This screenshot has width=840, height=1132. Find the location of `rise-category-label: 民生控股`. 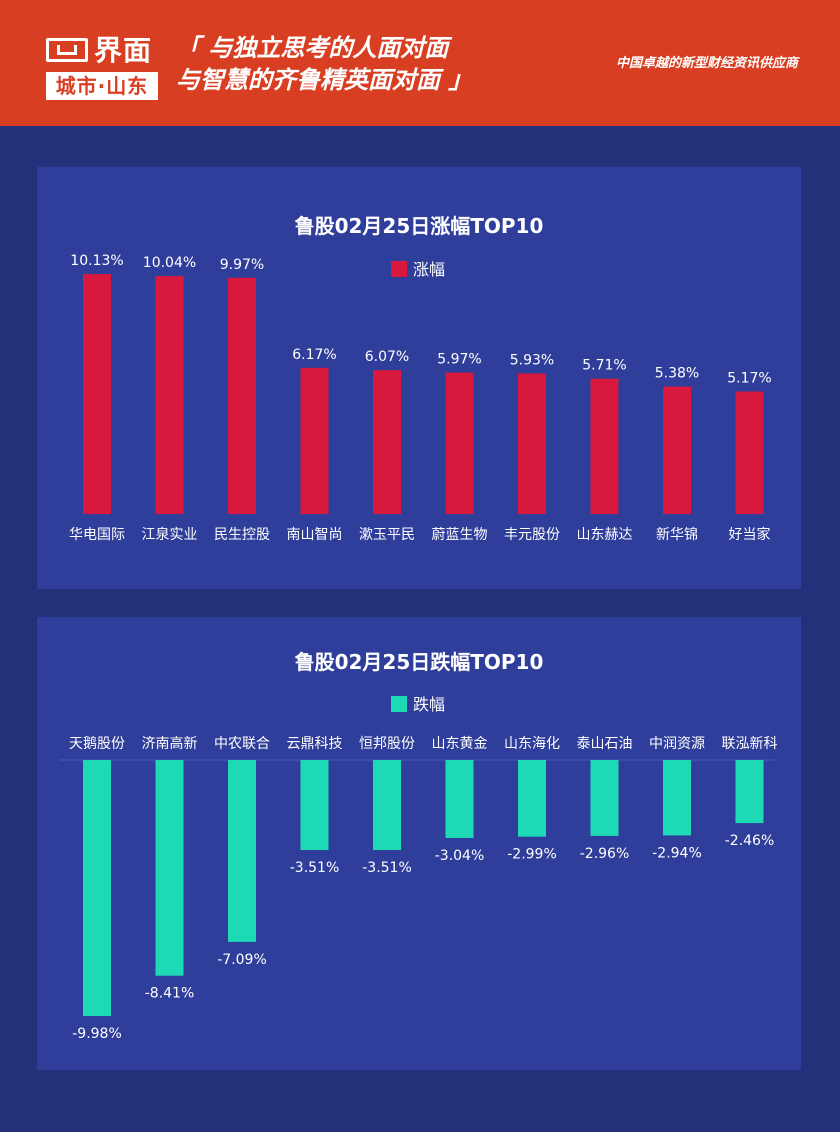

rise-category-label: 民生控股 is located at coordinates (242, 535).